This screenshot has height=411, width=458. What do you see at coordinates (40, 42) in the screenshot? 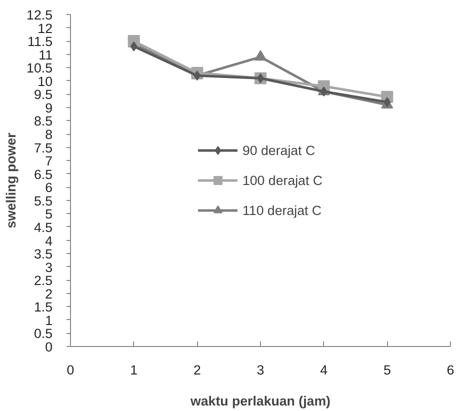
I see `y-tick-label: 11.5` at bounding box center [40, 42].